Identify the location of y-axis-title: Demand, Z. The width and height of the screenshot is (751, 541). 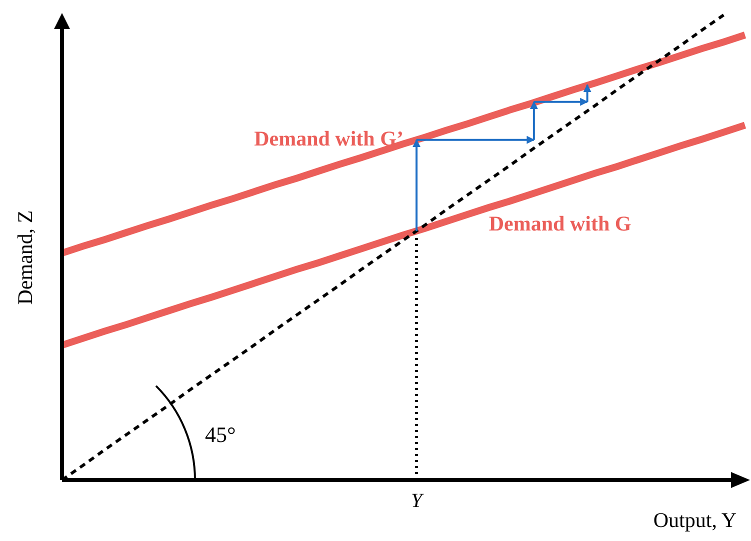
(25, 257).